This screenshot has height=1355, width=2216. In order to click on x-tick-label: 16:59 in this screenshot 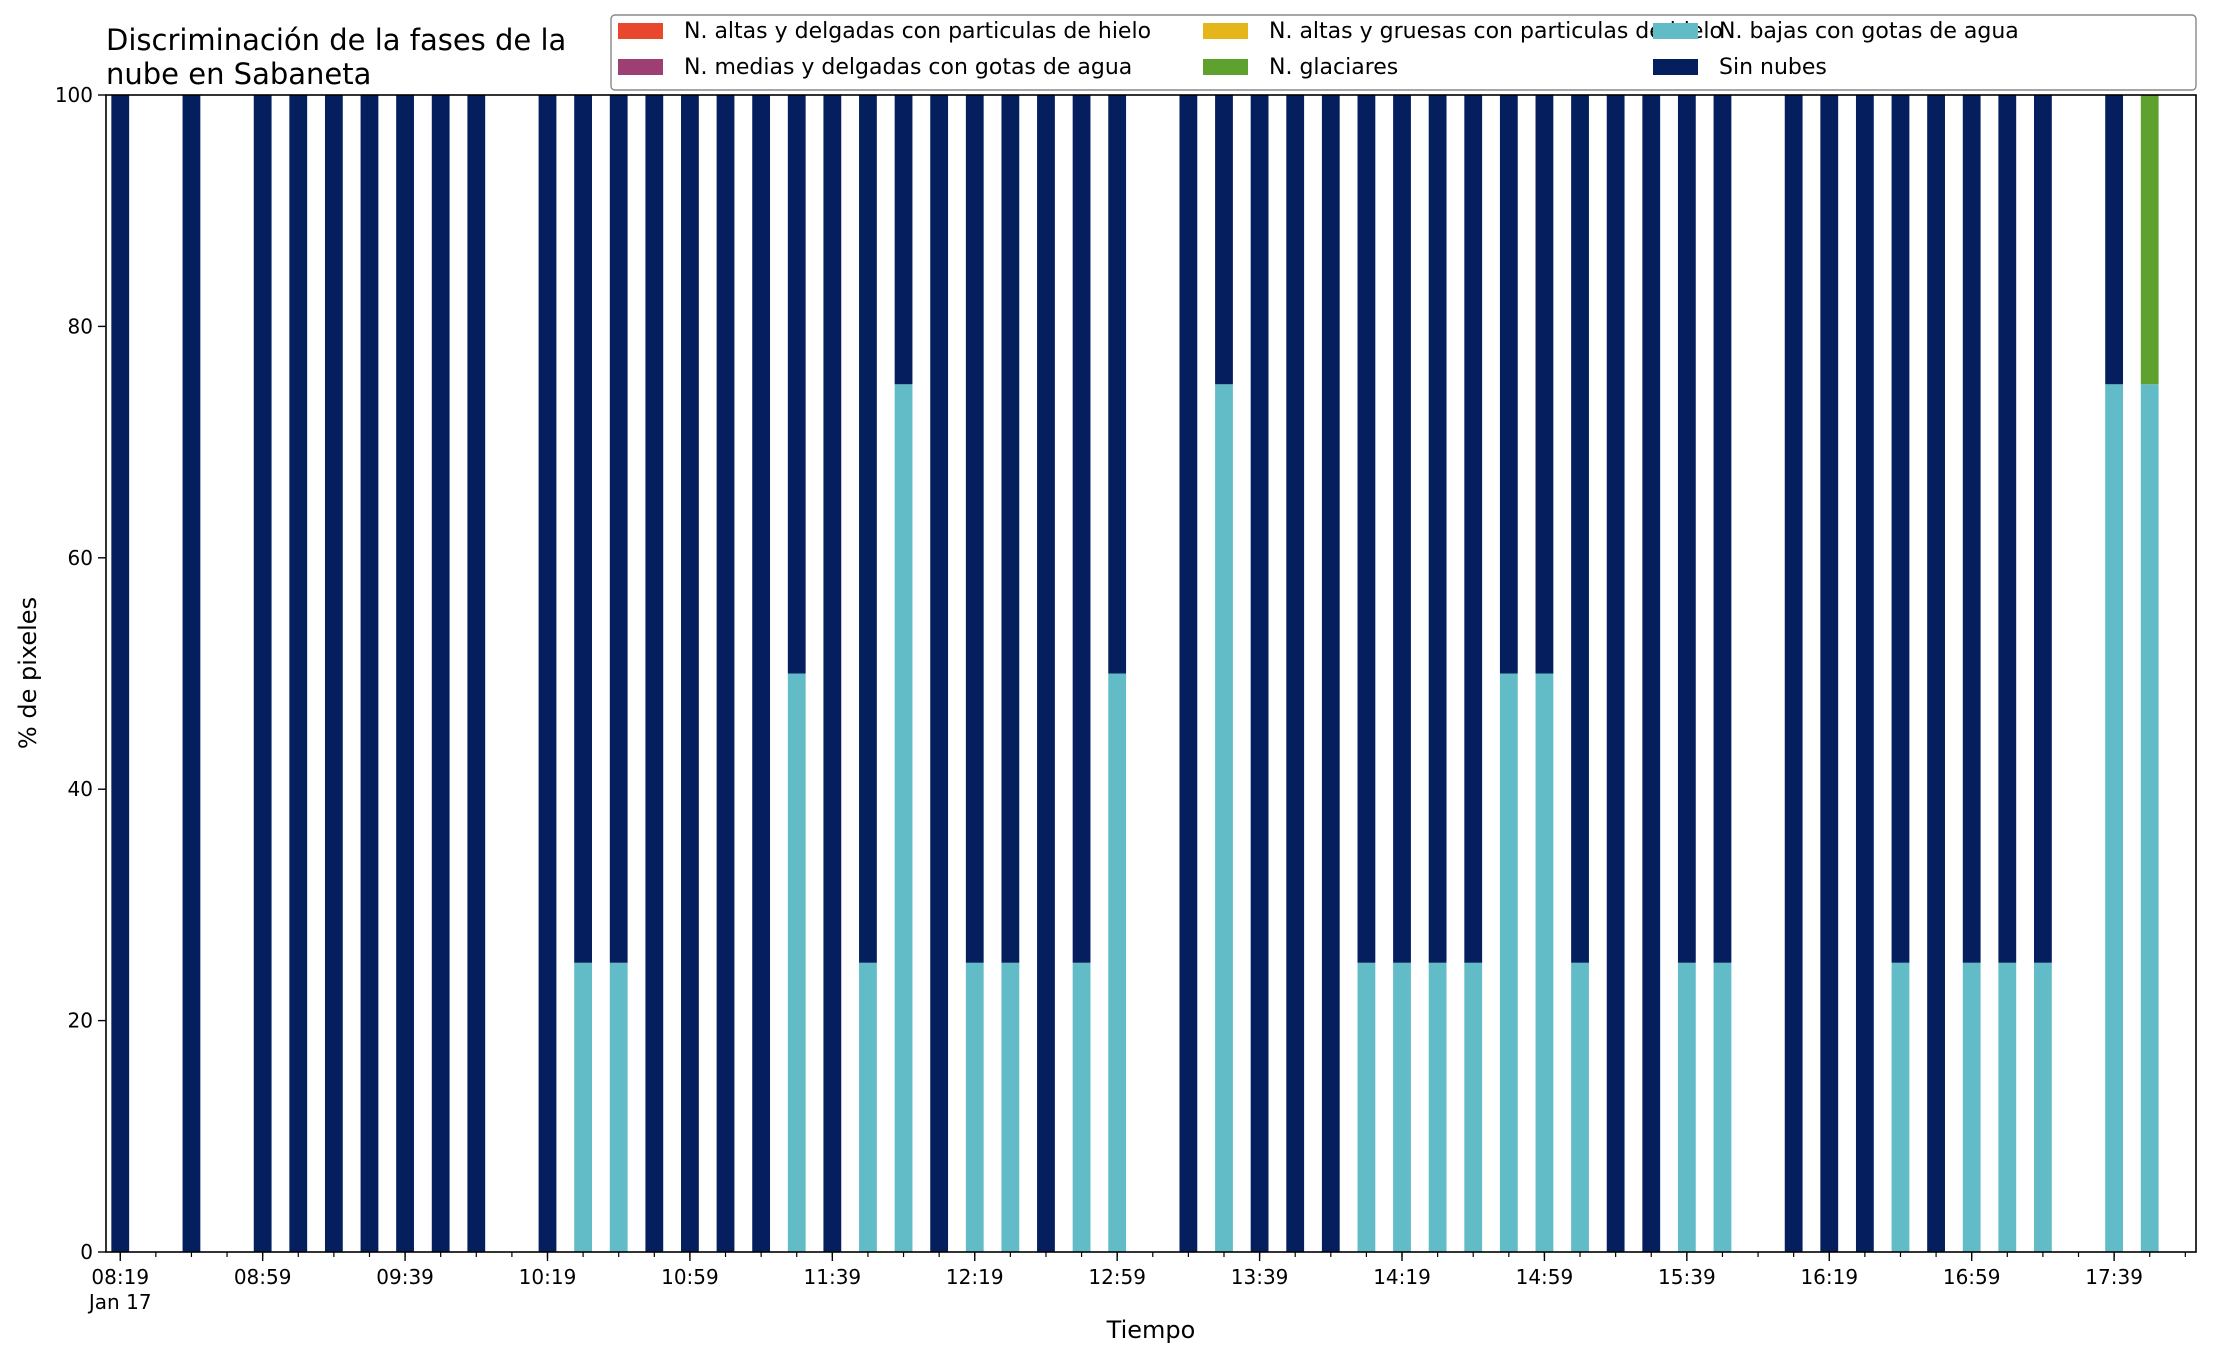, I will do `click(1972, 1277)`.